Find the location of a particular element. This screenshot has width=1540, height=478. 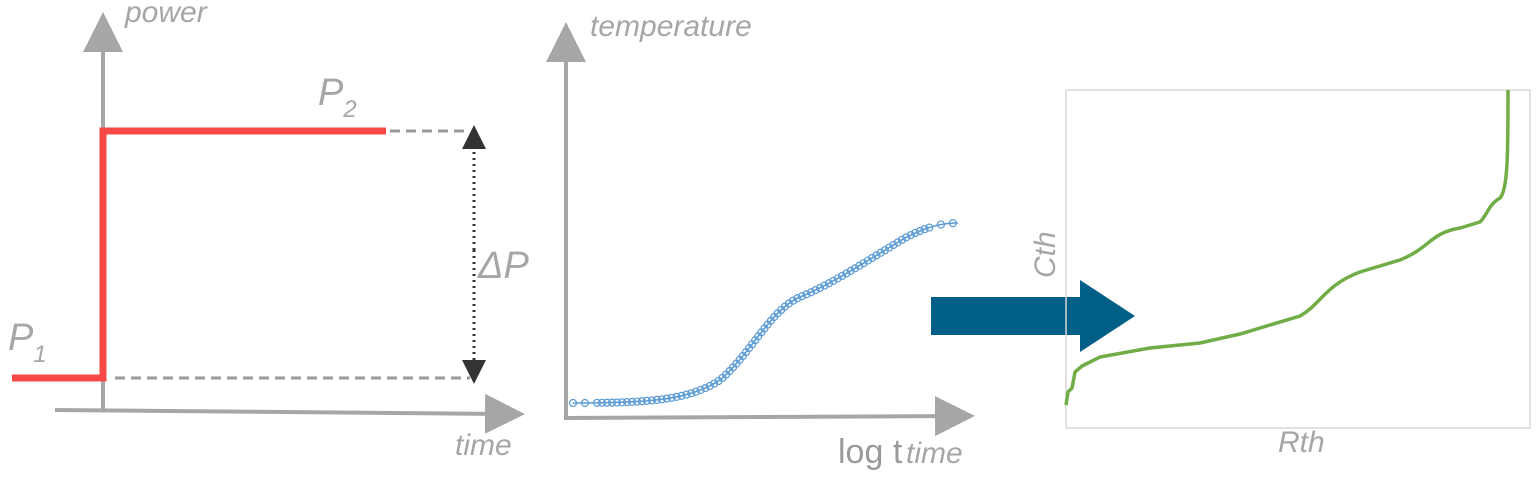

label: ΔP is located at coordinates (503, 266).